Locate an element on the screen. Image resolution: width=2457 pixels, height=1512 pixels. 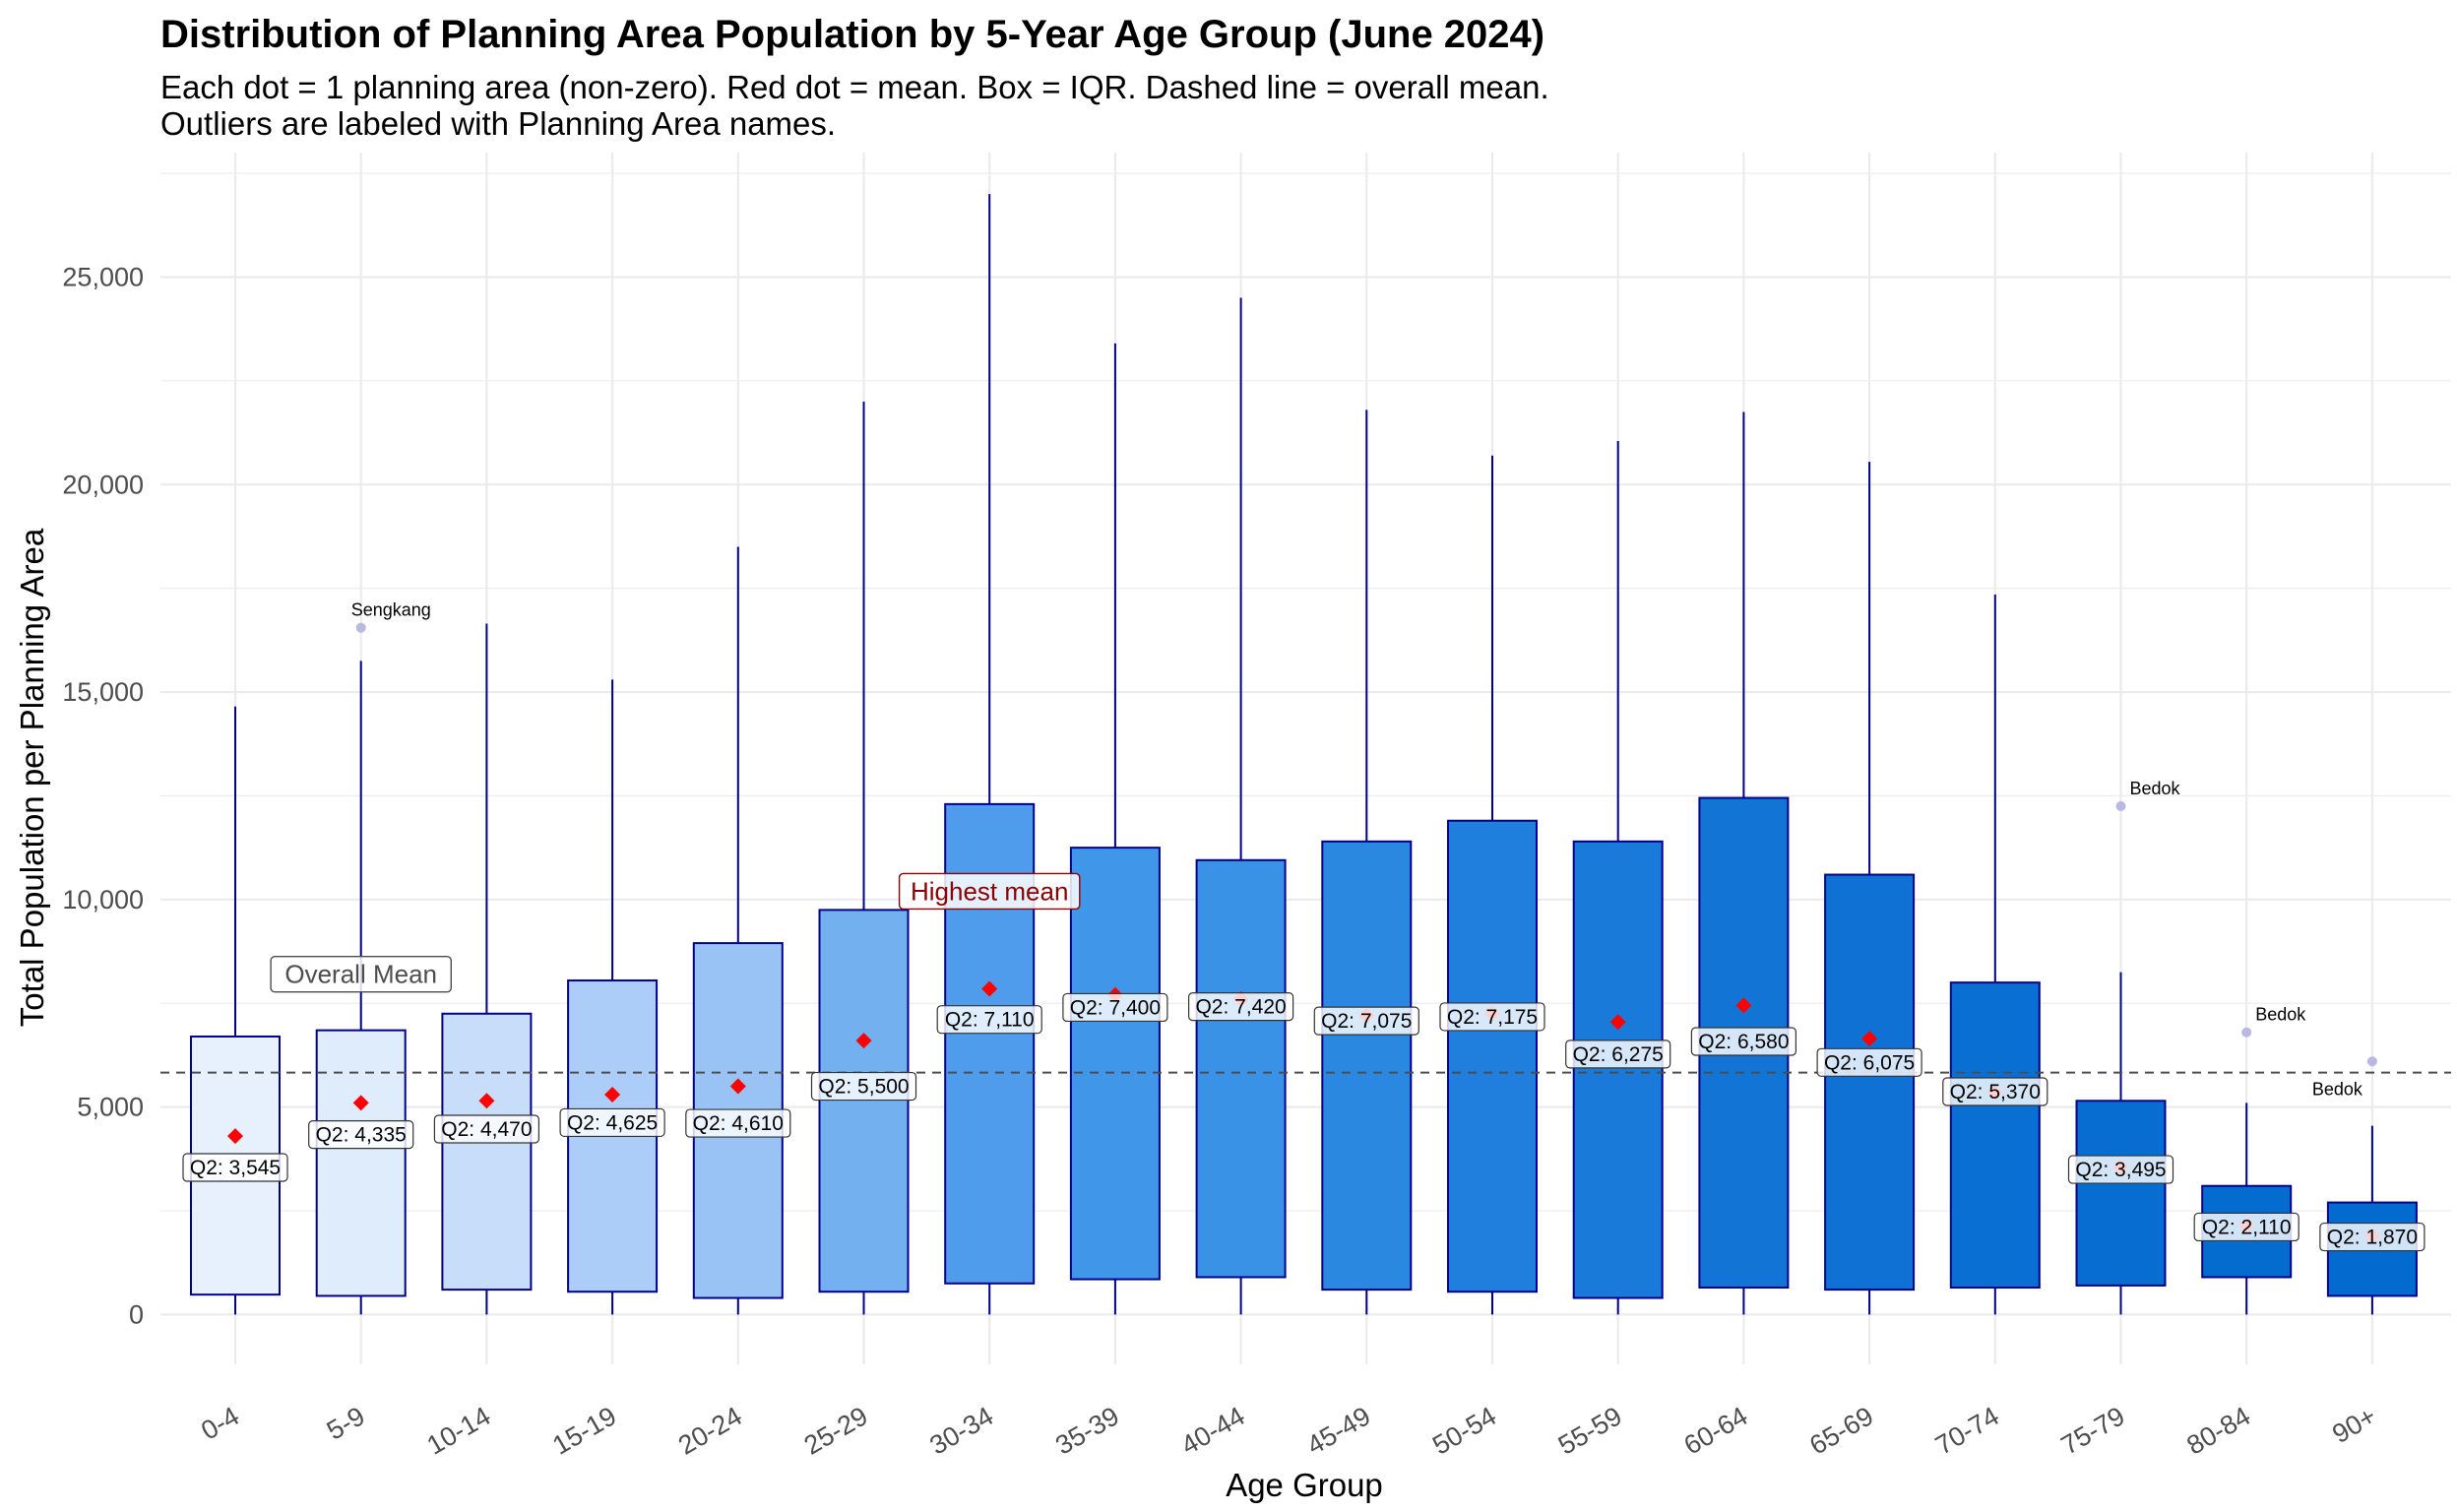
median-label: Q2: 6,075 is located at coordinates (1869, 1062).